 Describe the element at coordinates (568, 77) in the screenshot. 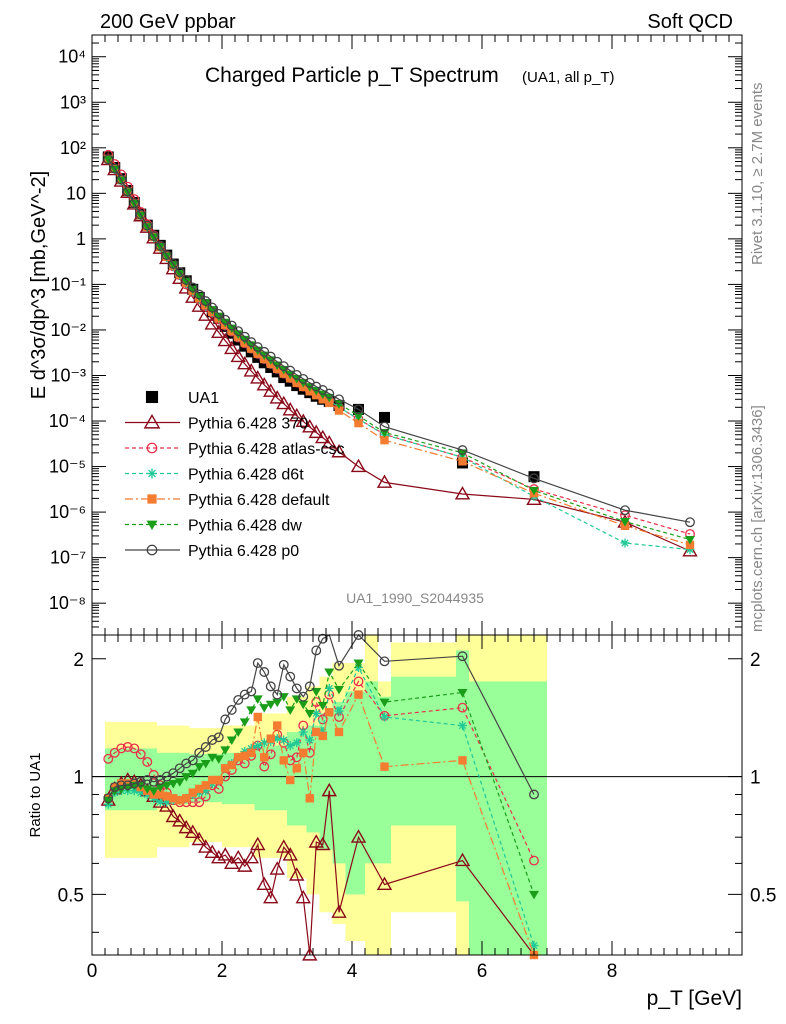

I see `chart-subtitle: (UA1, all p_T)` at that location.